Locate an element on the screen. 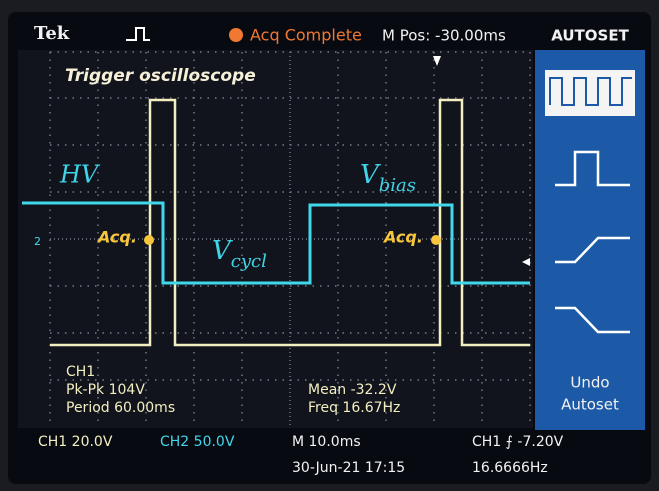 This screenshot has height=491, width=659. annotation-hv: HV is located at coordinates (80, 175).